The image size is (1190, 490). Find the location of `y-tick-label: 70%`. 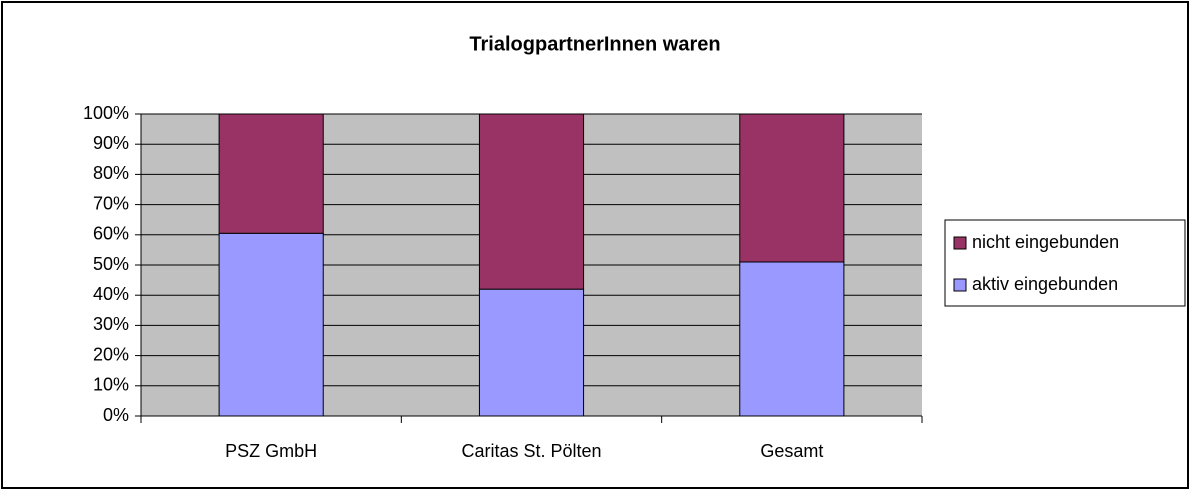

y-tick-label: 70% is located at coordinates (111, 203).